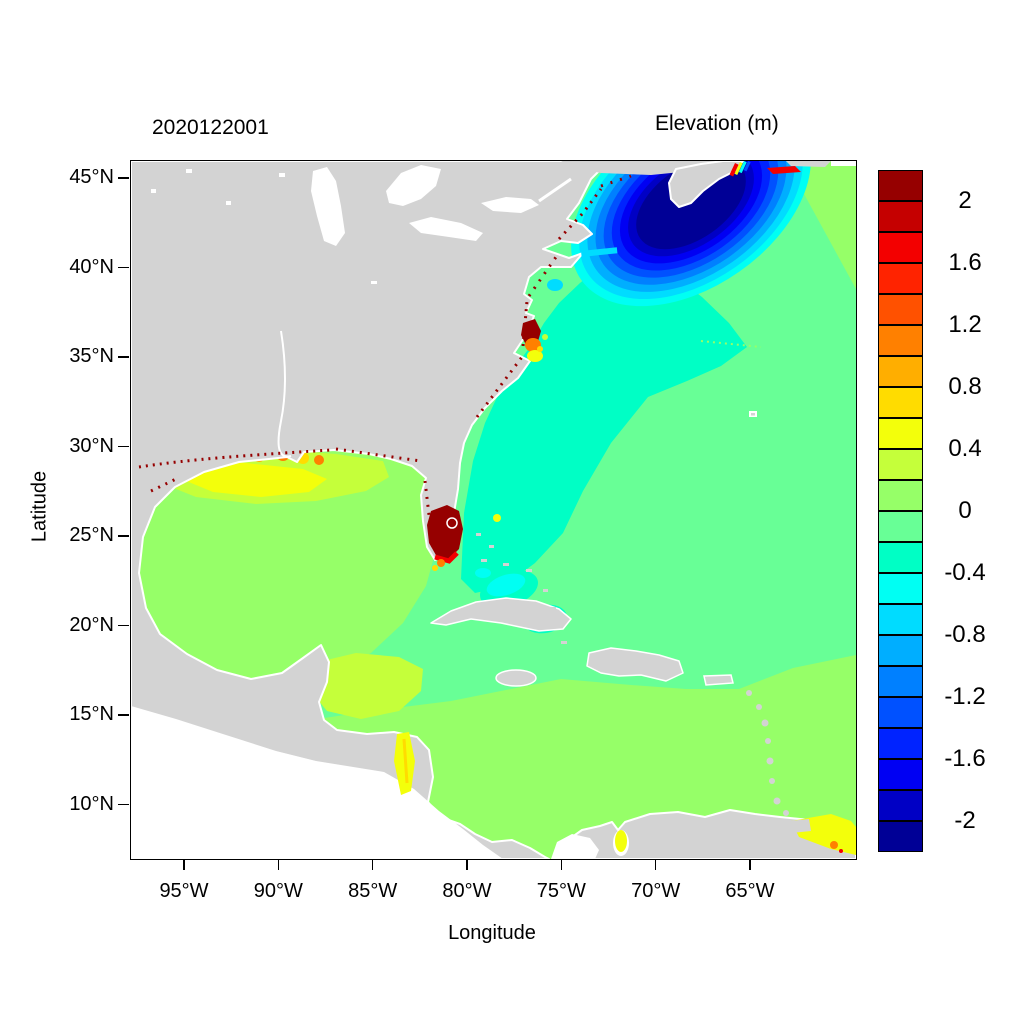 The width and height of the screenshot is (1024, 1024). Describe the element at coordinates (413, 185) in the screenshot. I see `lake-huron` at that location.